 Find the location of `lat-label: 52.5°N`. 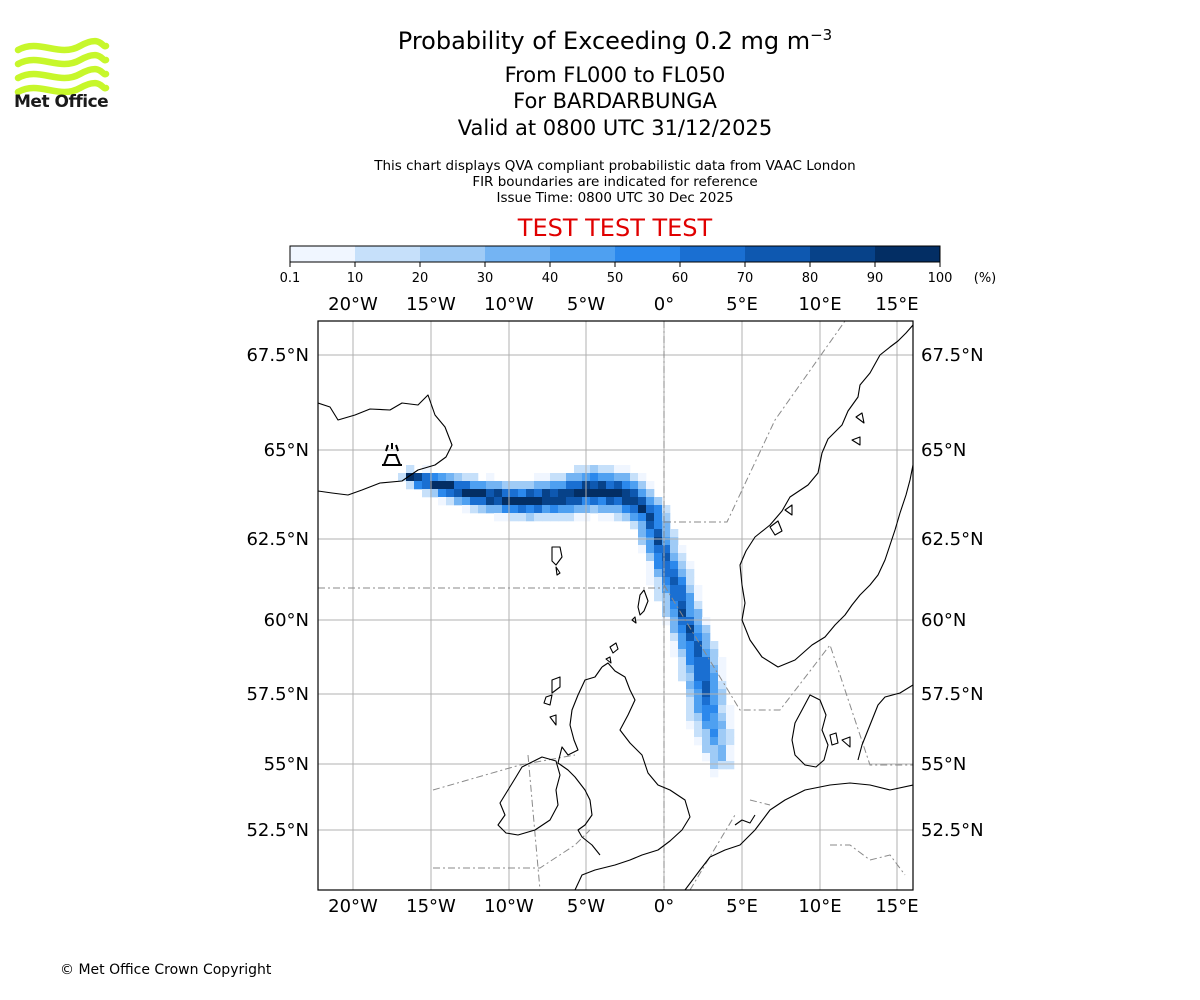

lat-label: 52.5°N is located at coordinates (952, 830).